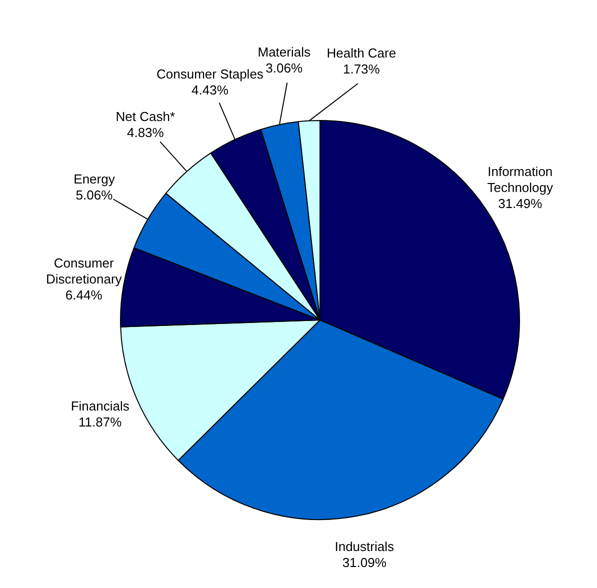 The height and width of the screenshot is (588, 597). What do you see at coordinates (361, 52) in the screenshot?
I see `slice-label: Health Care` at bounding box center [361, 52].